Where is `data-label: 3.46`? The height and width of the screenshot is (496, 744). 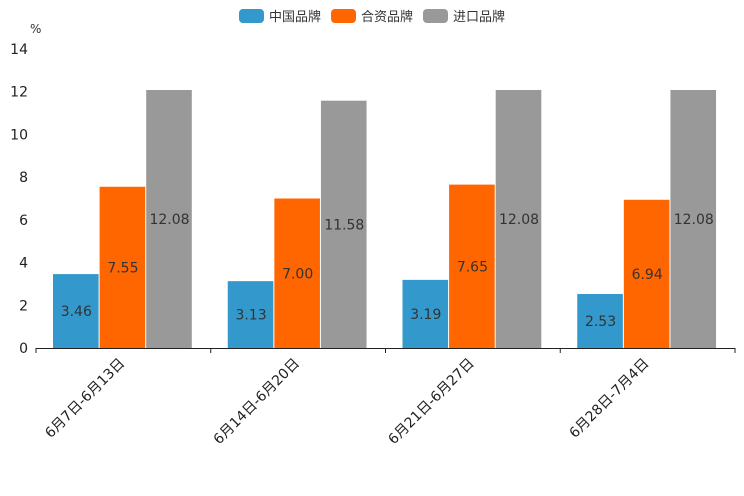
data-label: 3.46 is located at coordinates (76, 312).